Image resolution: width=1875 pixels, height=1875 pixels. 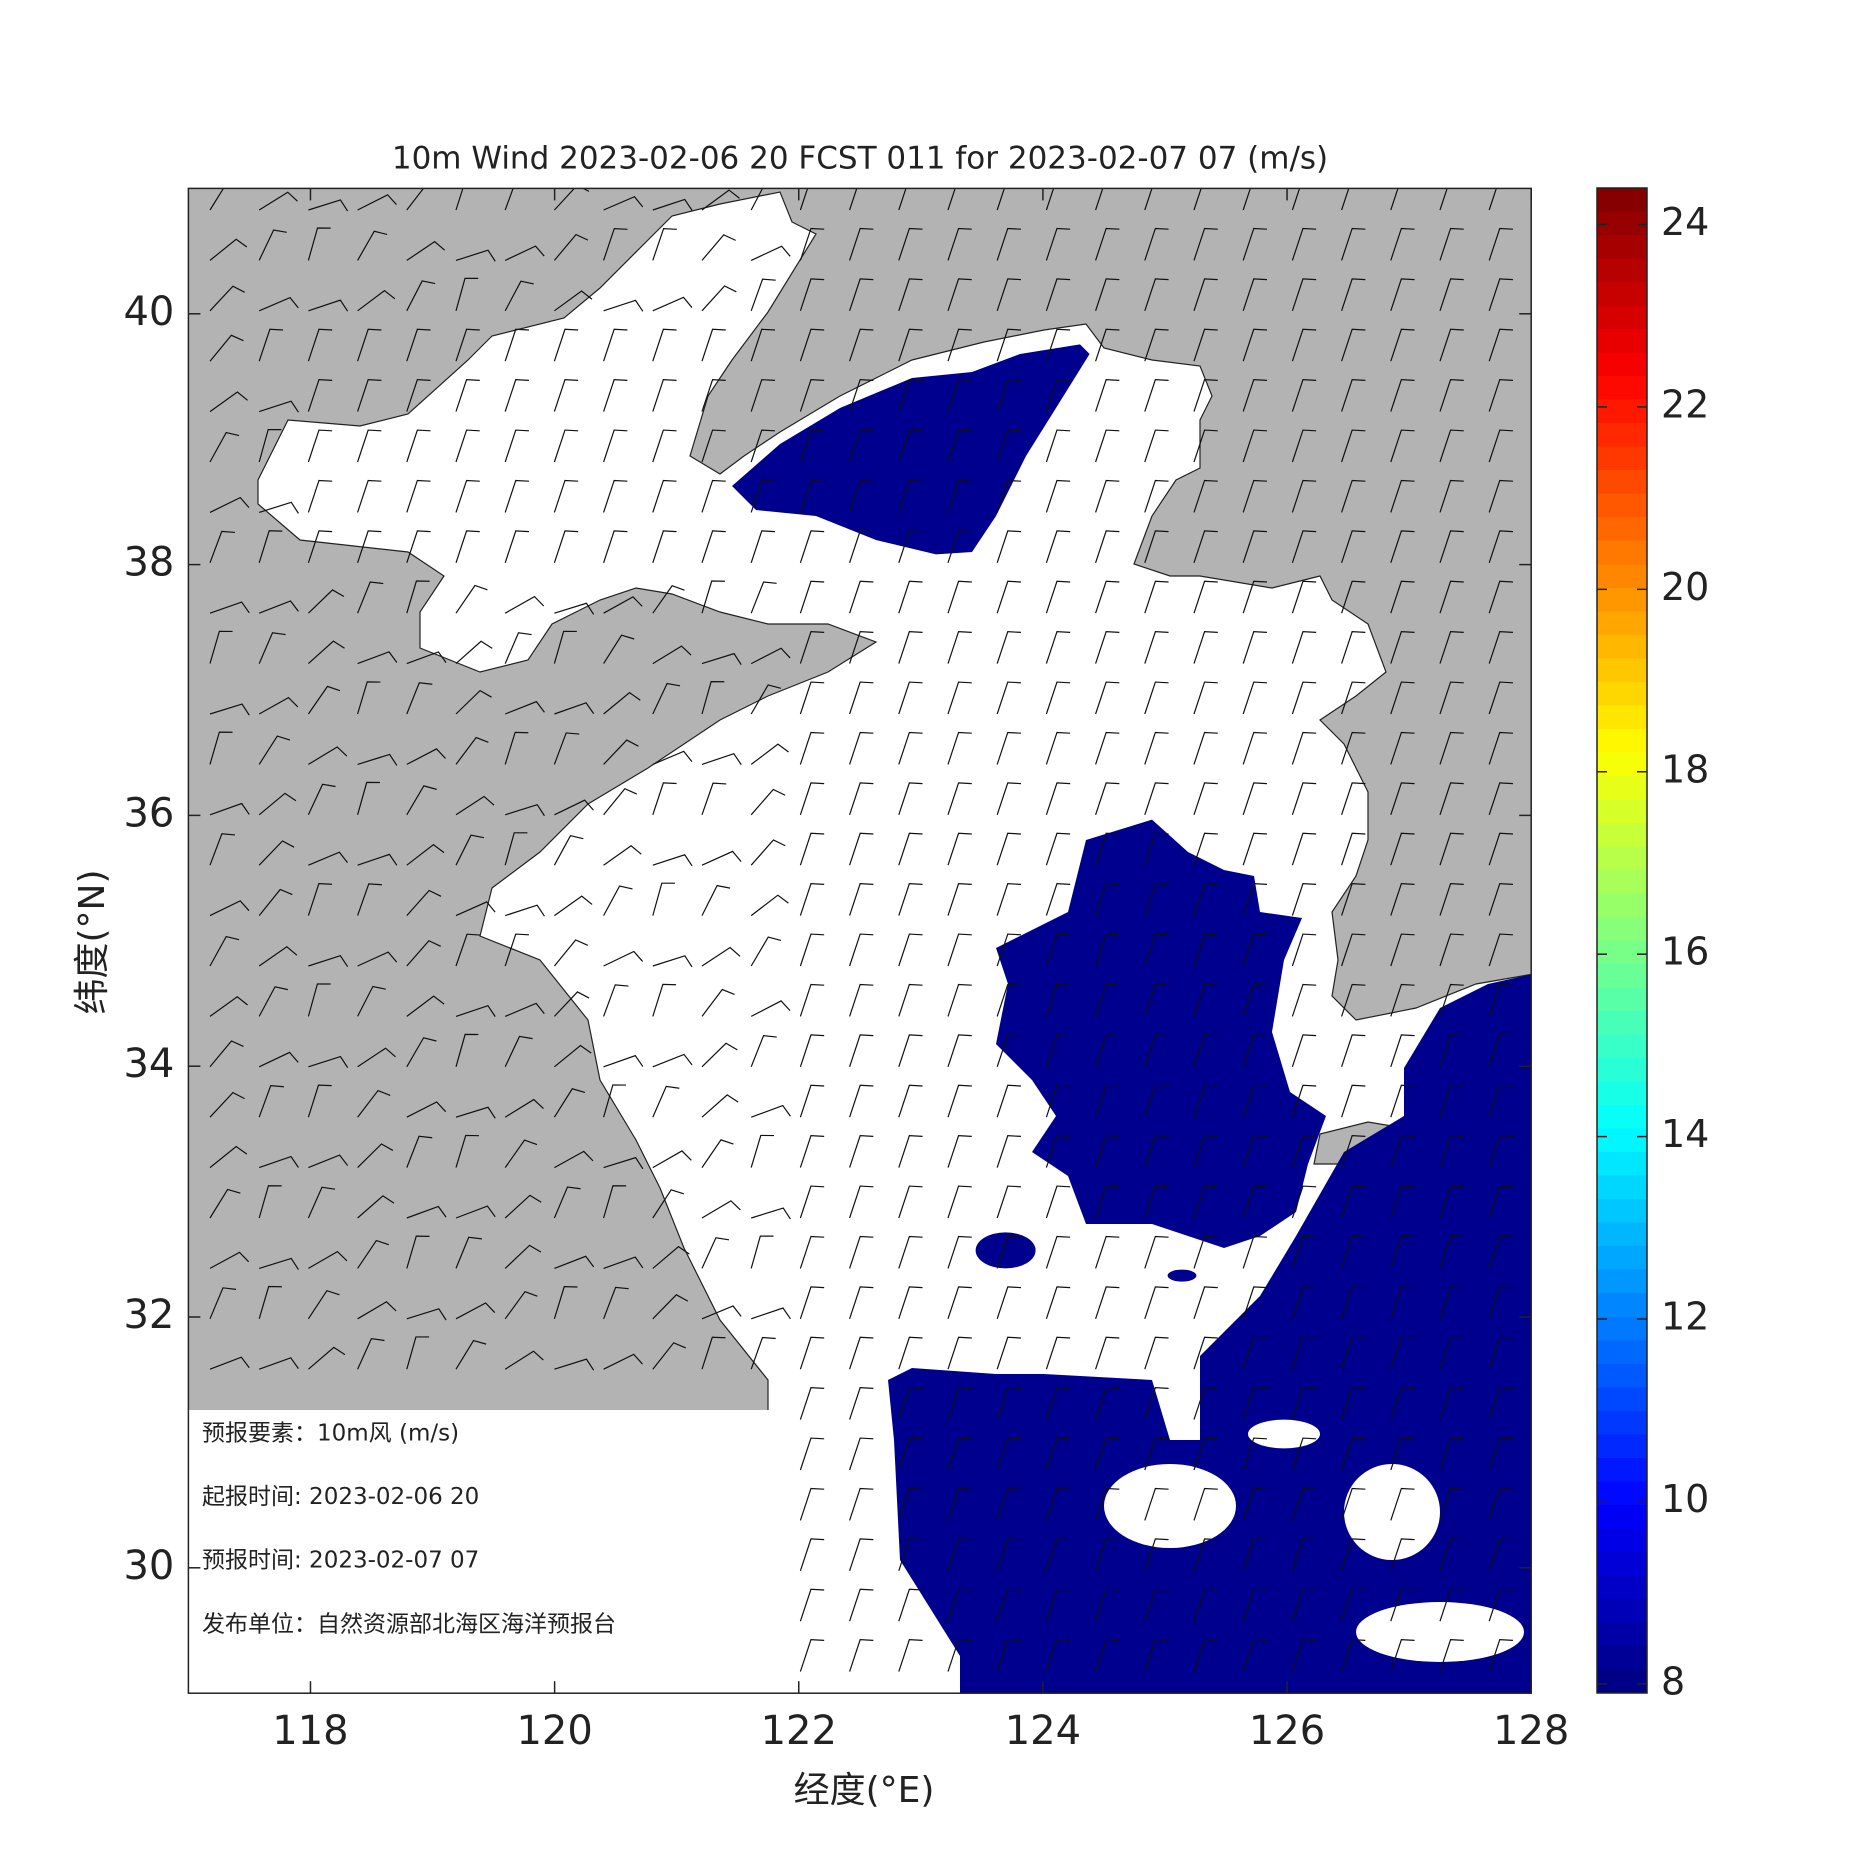 I want to click on y-tick-label: 38, so click(x=148, y=563).